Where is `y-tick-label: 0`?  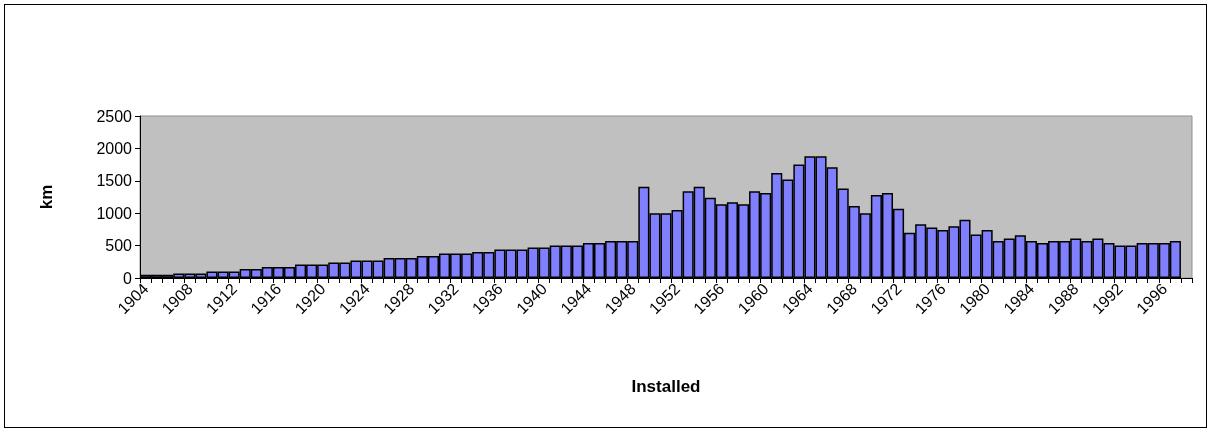 y-tick-label: 0 is located at coordinates (128, 278).